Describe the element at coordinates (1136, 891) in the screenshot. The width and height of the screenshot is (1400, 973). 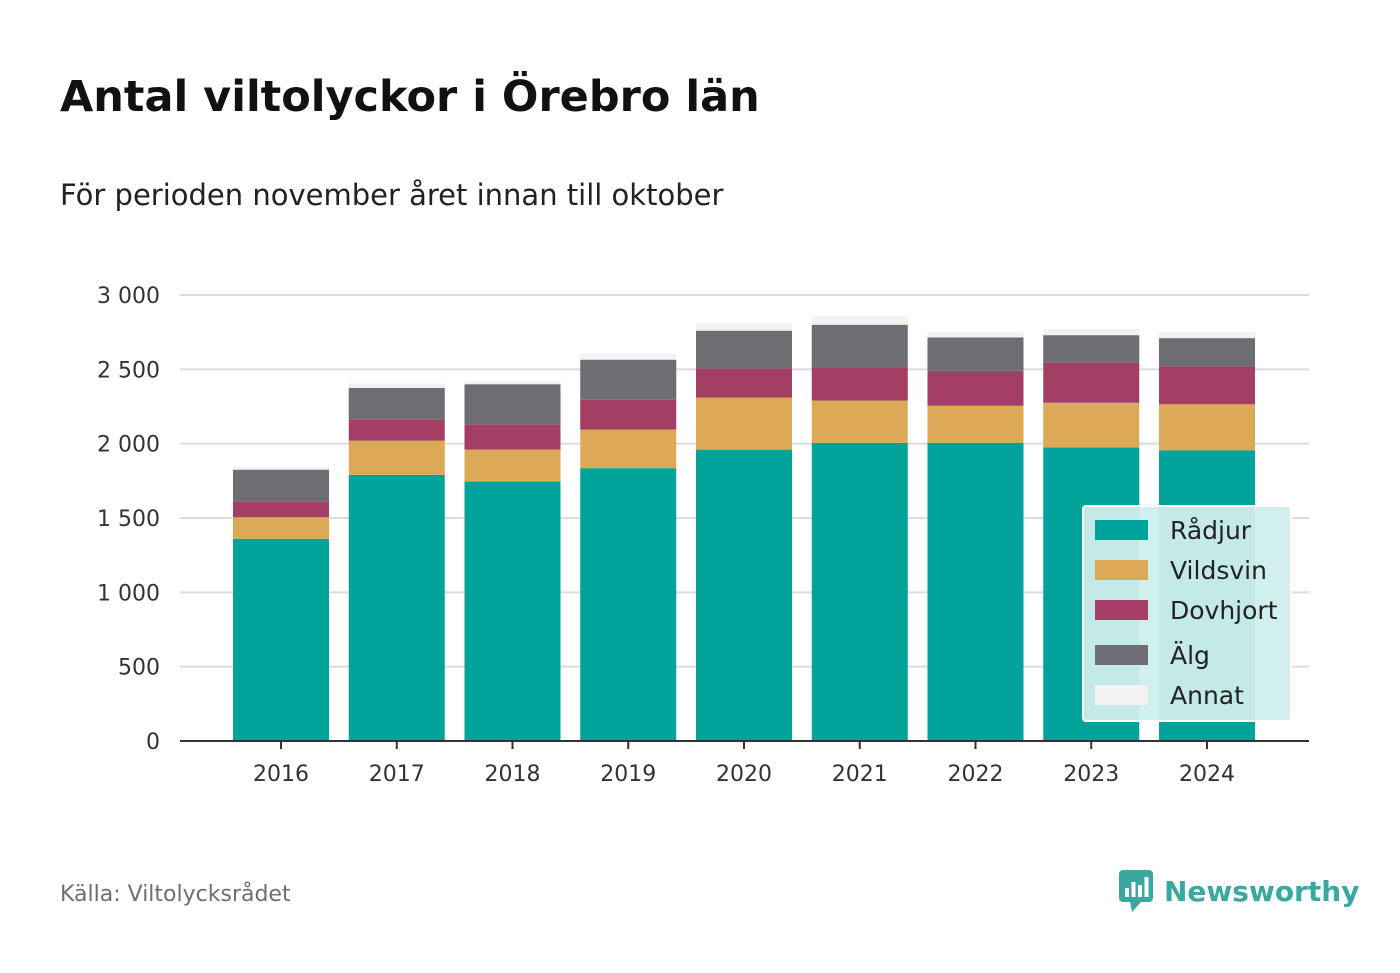
I see `bar-chart-speech-bubble-icon` at that location.